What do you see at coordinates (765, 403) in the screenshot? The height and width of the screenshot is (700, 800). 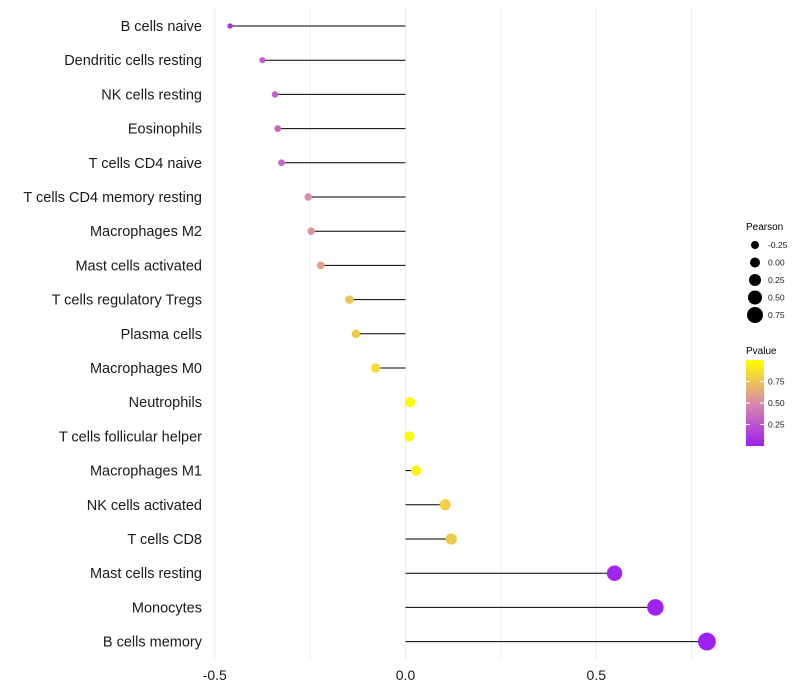 I see `pvalue-legend-items: 0.75 0.50 0.25` at bounding box center [765, 403].